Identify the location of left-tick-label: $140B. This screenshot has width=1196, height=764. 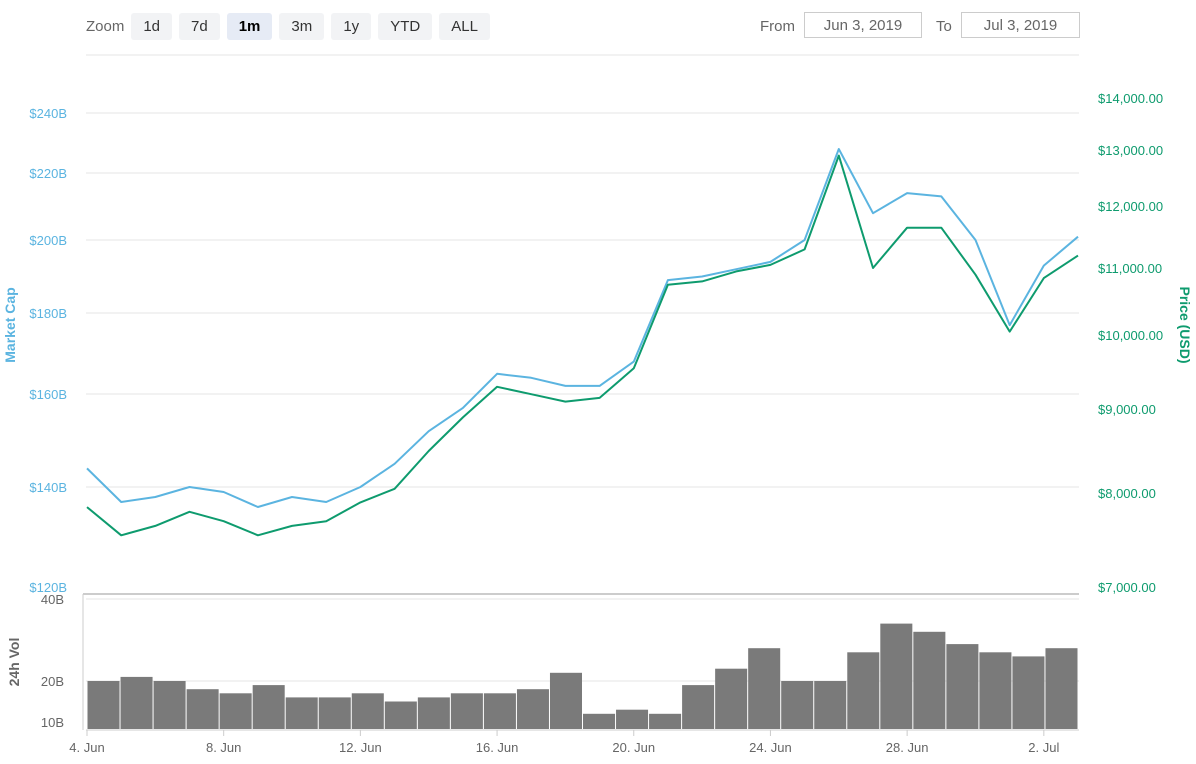
(48, 487).